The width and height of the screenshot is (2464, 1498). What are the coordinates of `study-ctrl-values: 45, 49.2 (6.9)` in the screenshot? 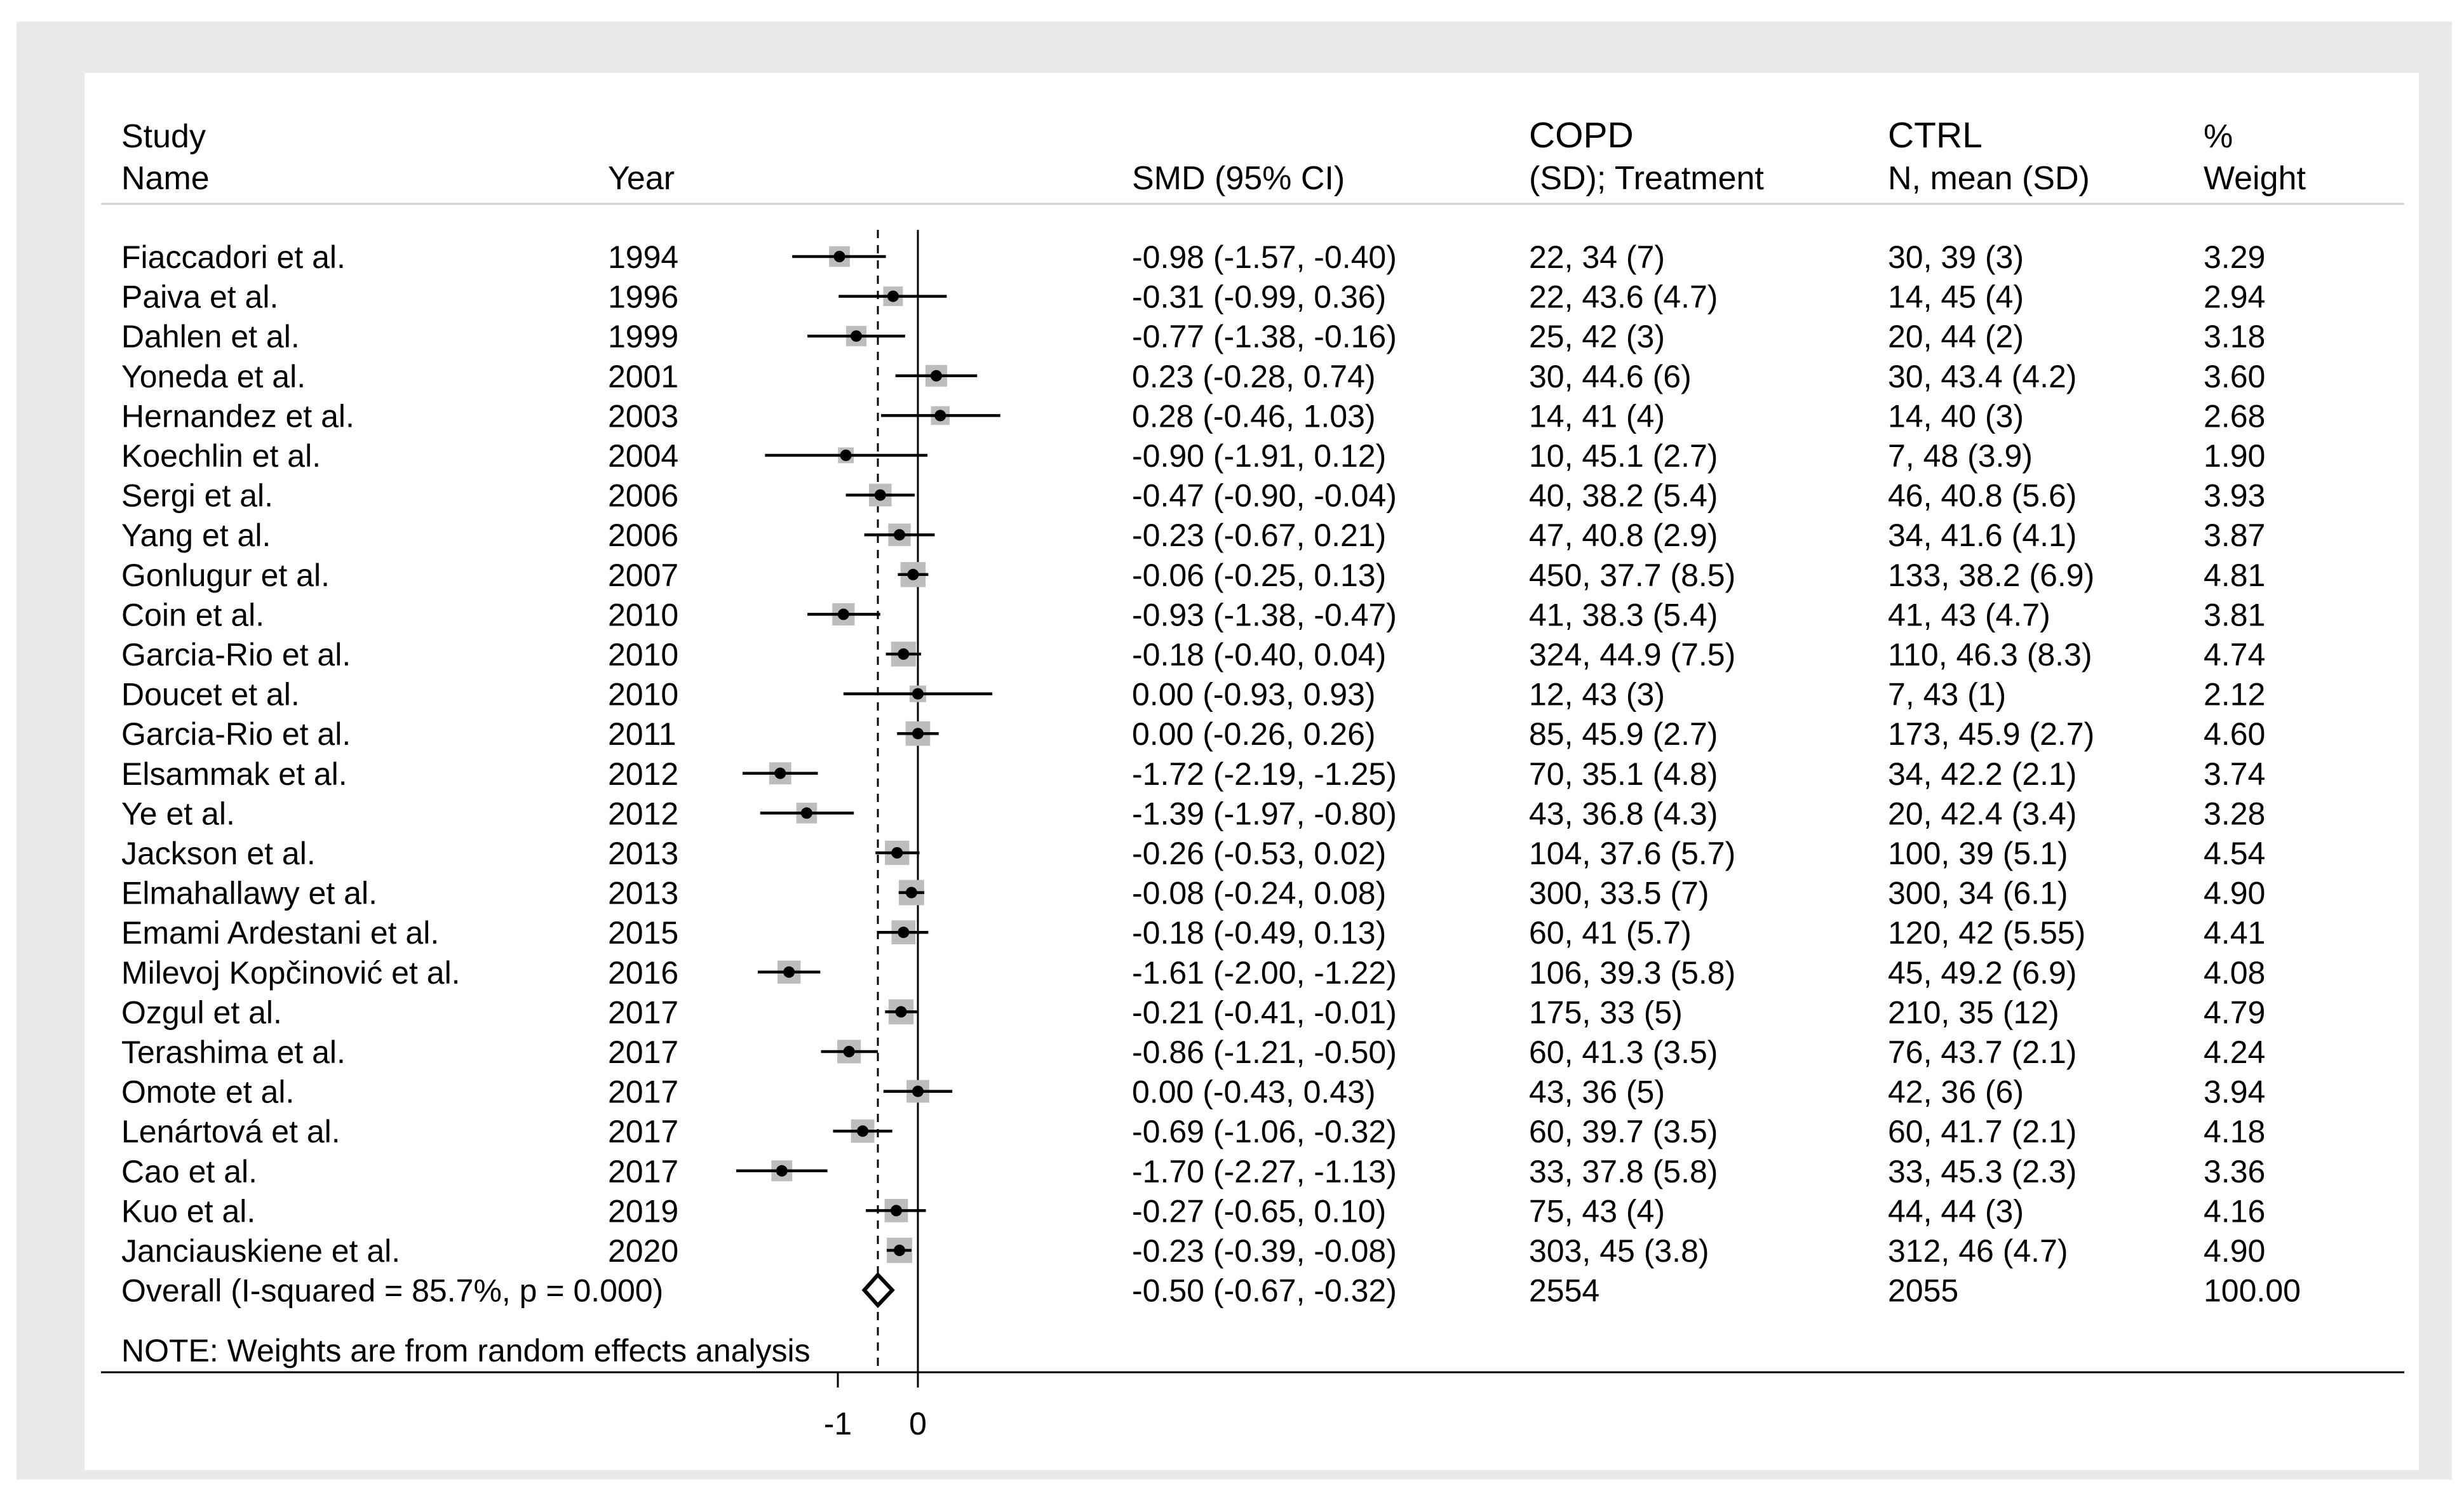 It's located at (1982, 973).